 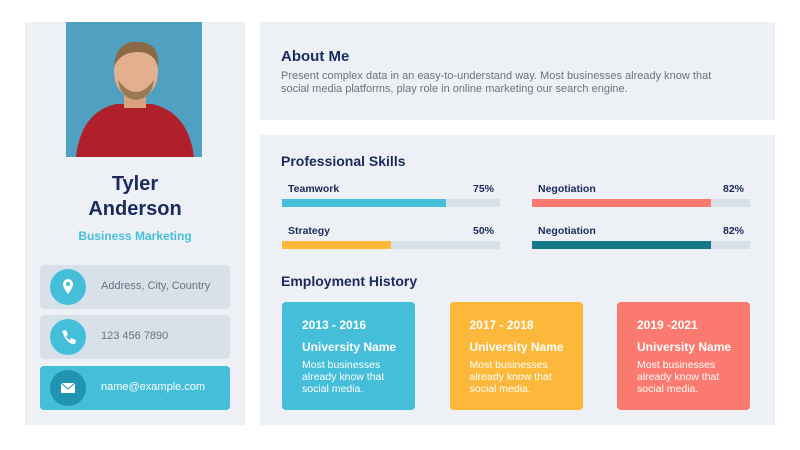 I want to click on contact-email: name@example.com, so click(x=135, y=388).